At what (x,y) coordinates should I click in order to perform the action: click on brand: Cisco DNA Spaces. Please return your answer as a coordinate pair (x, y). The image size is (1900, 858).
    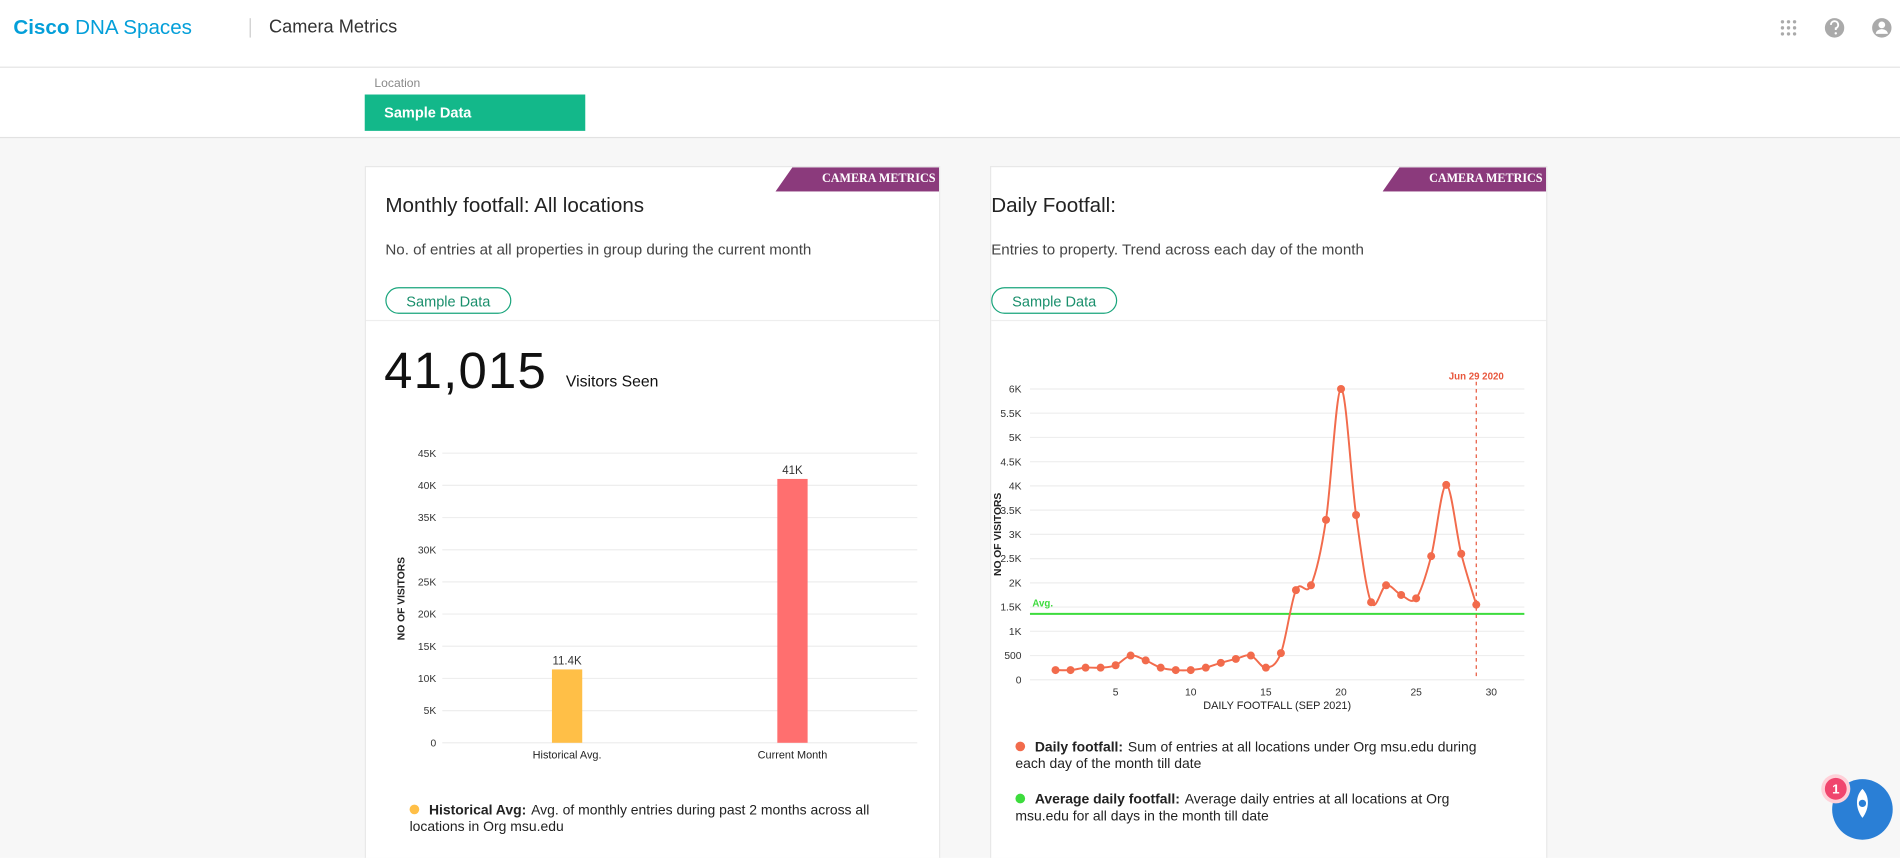
    Looking at the image, I should click on (102, 28).